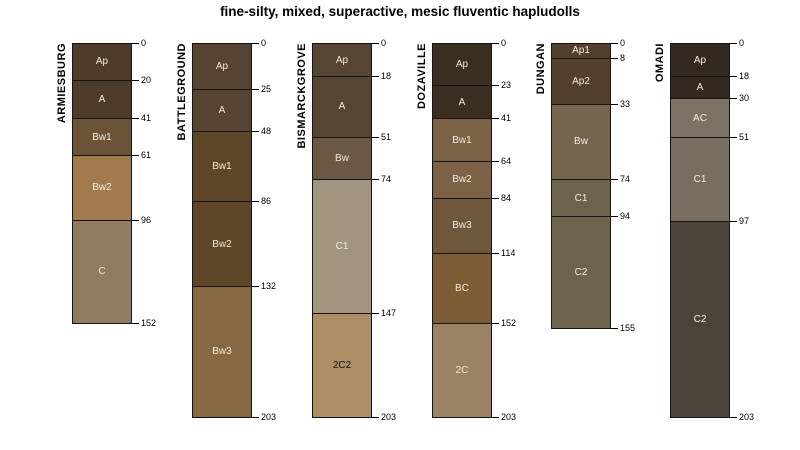 The height and width of the screenshot is (450, 800). I want to click on depth-tick-label: 61, so click(146, 155).